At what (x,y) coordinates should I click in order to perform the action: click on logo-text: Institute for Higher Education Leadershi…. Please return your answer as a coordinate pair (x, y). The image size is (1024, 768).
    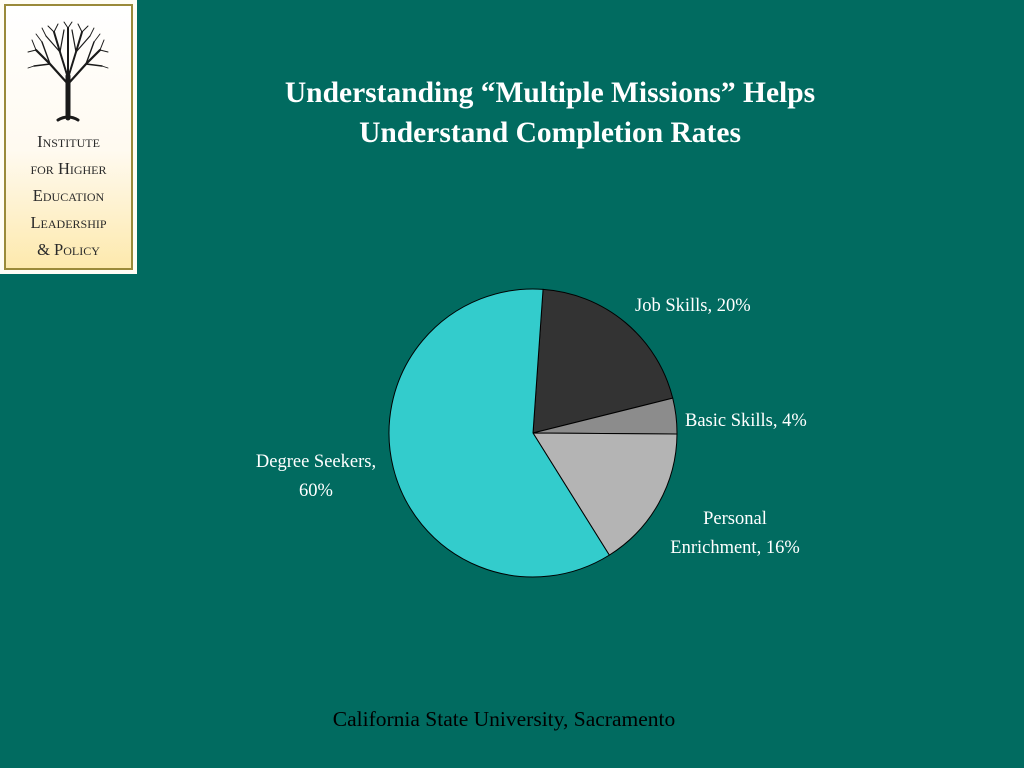
    Looking at the image, I should click on (68, 195).